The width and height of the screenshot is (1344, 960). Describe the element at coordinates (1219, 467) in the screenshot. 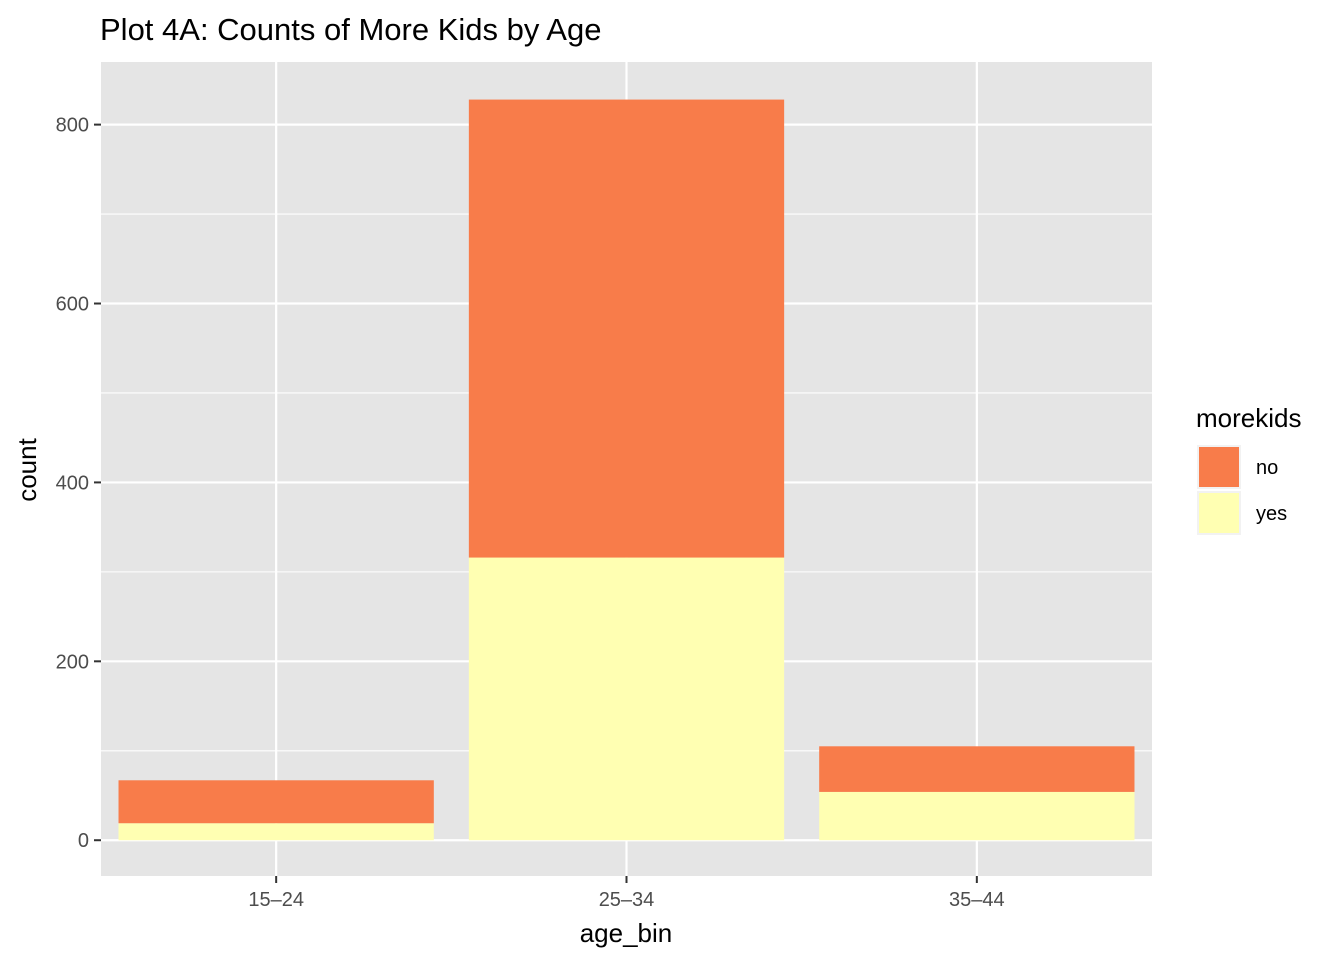

I see `legend-key-no` at that location.